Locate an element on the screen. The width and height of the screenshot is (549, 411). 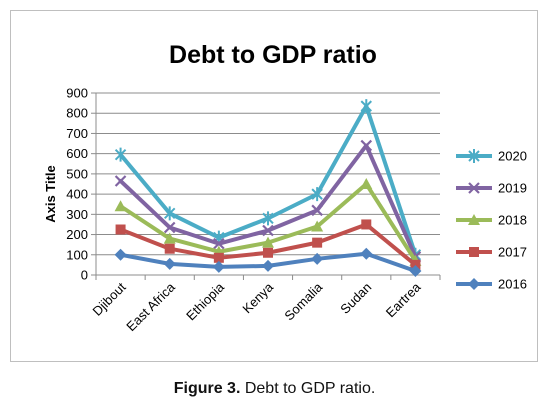
series-2017 is located at coordinates (268, 244).